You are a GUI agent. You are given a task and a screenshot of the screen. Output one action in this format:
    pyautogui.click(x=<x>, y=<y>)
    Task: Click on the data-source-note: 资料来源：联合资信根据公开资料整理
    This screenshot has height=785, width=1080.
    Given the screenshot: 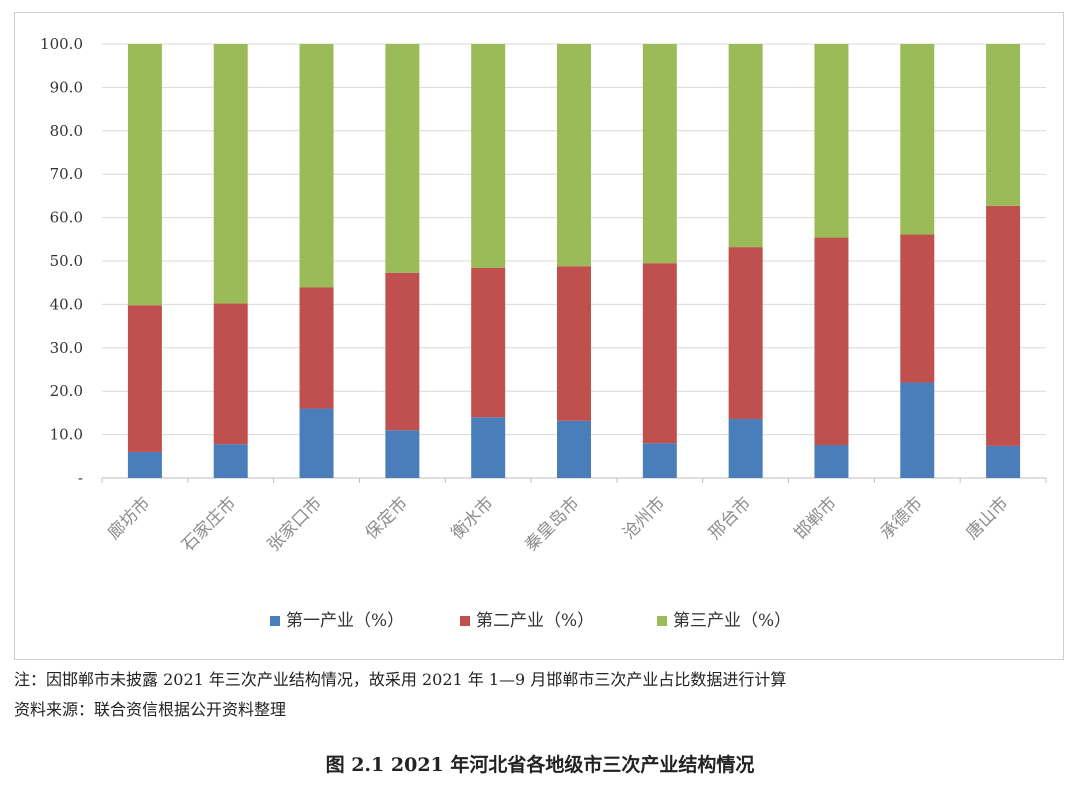 What is the action you would take?
    pyautogui.click(x=150, y=709)
    